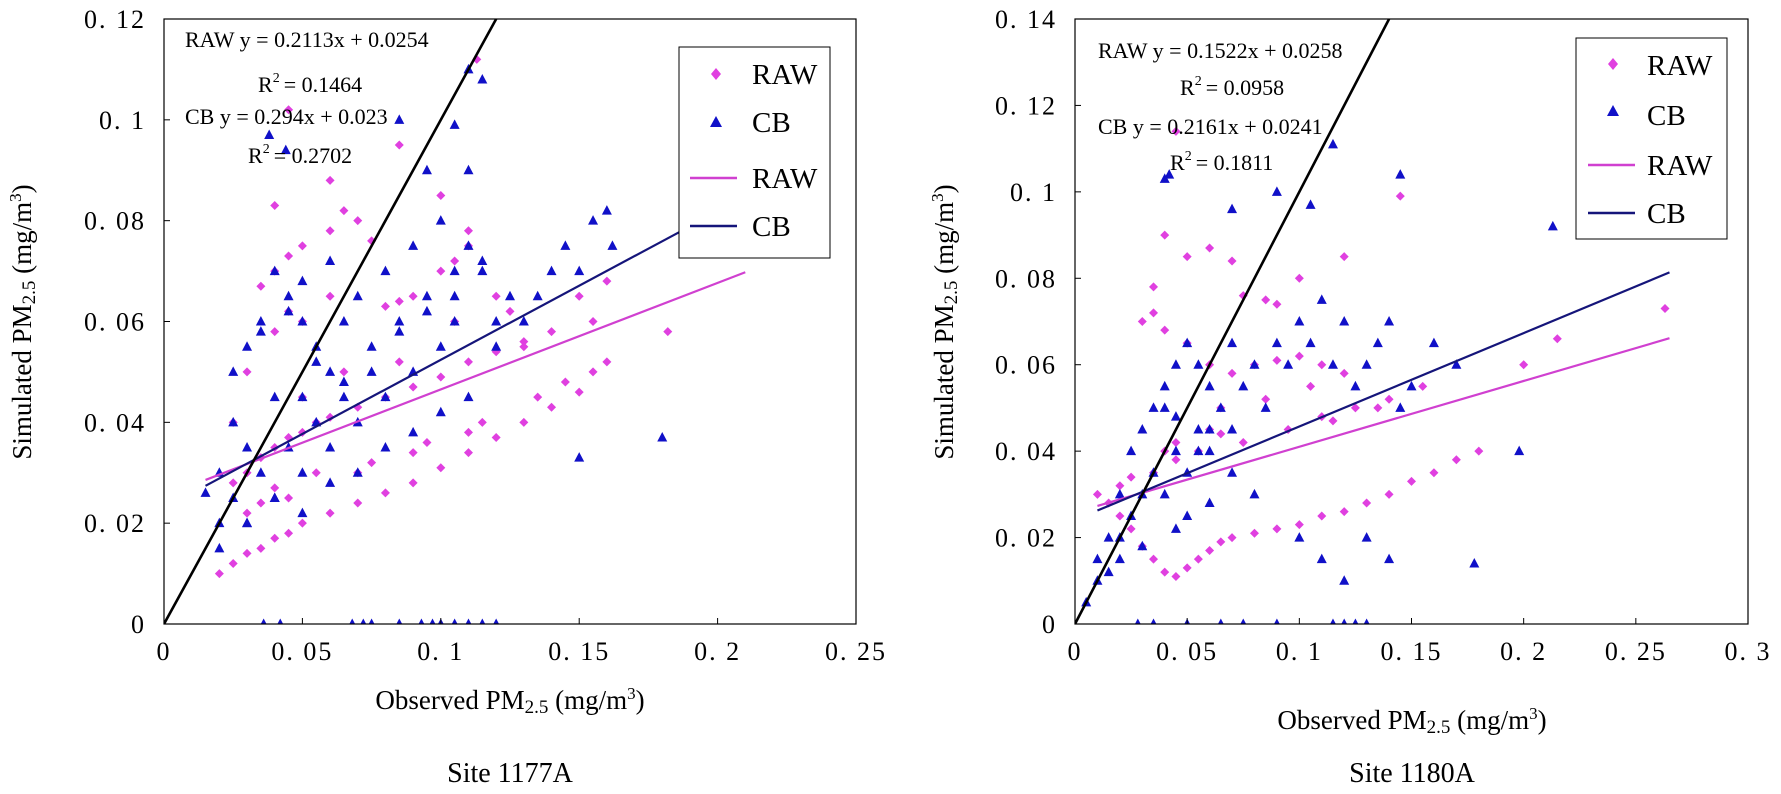 This screenshot has width=1781, height=794. Describe the element at coordinates (286, 116) in the screenshot. I see `cb-equation: CB y = 0.294x + 0.023` at that location.